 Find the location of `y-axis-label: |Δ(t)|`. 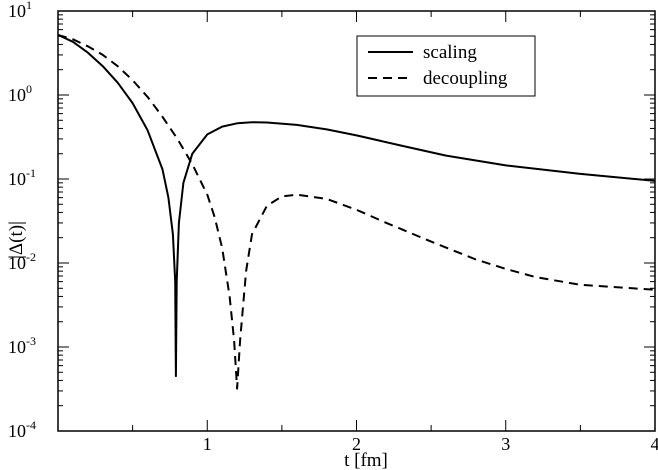

y-axis-label: |Δ(t)| is located at coordinates (16, 240).